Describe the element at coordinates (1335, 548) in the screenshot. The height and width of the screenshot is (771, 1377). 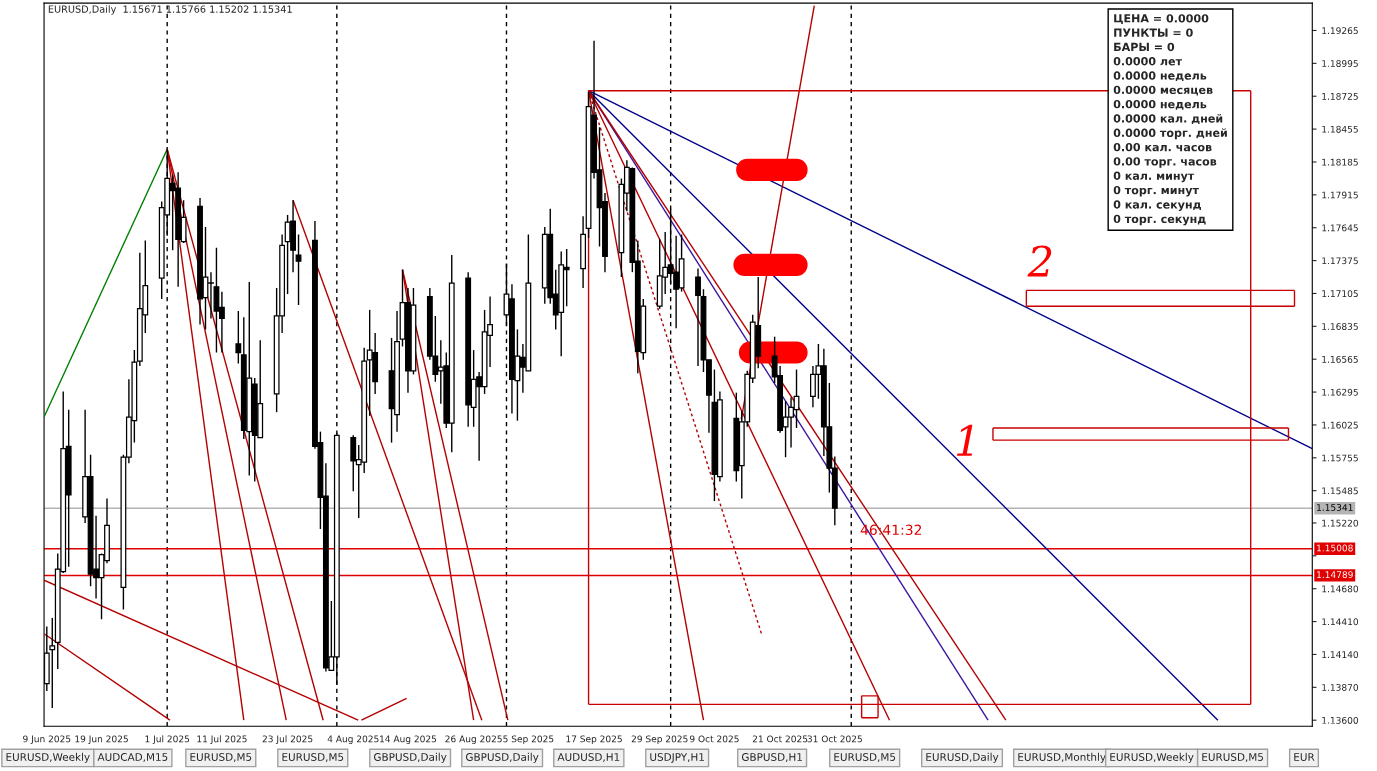
I see `ref-line-label: 1.15008` at that location.